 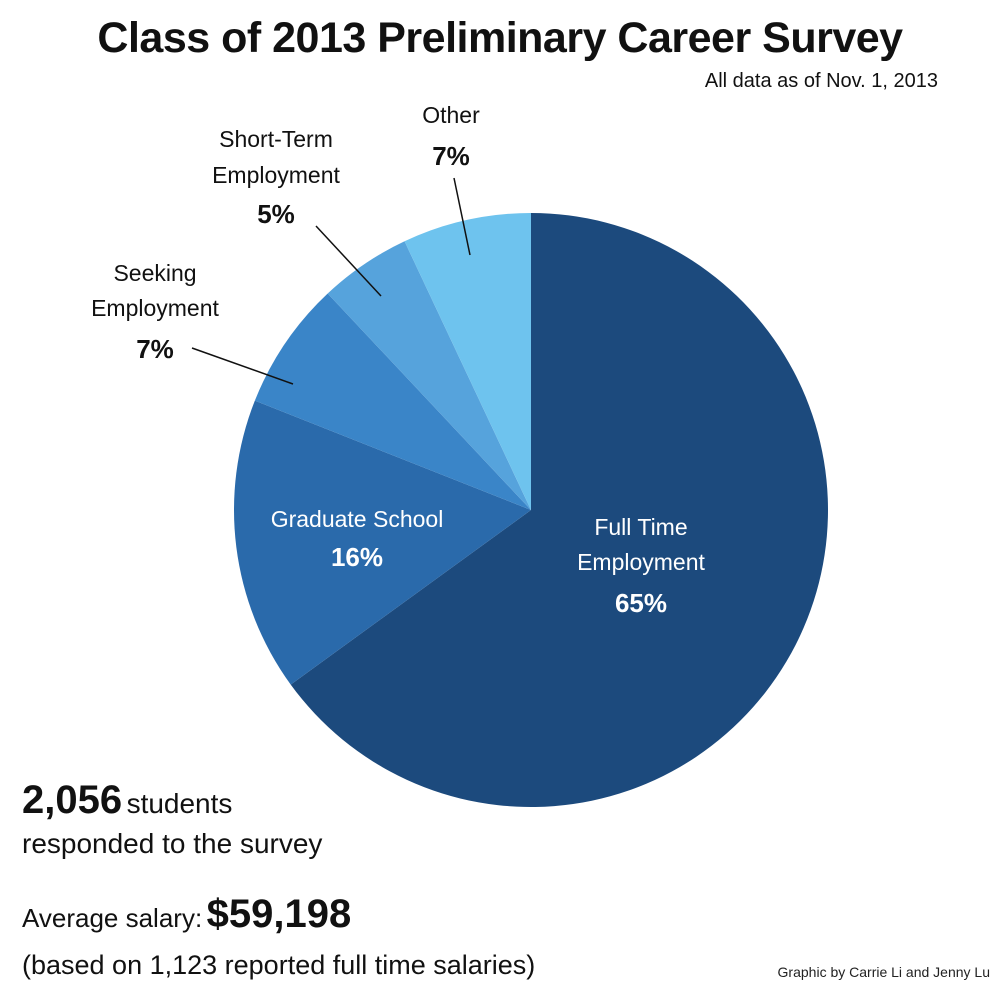 I want to click on salary-stat: Average salary: $59,198, so click(x=186, y=914).